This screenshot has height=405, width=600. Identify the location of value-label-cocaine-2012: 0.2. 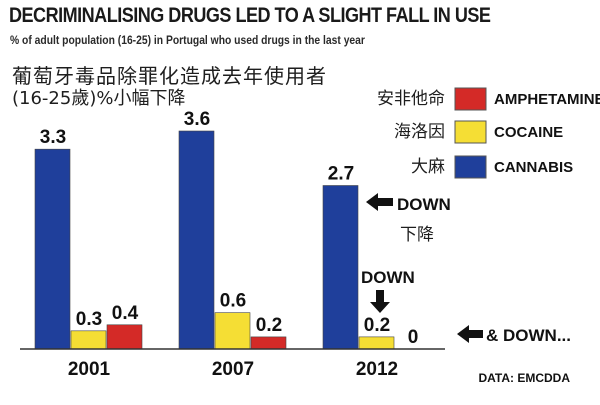
(377, 325).